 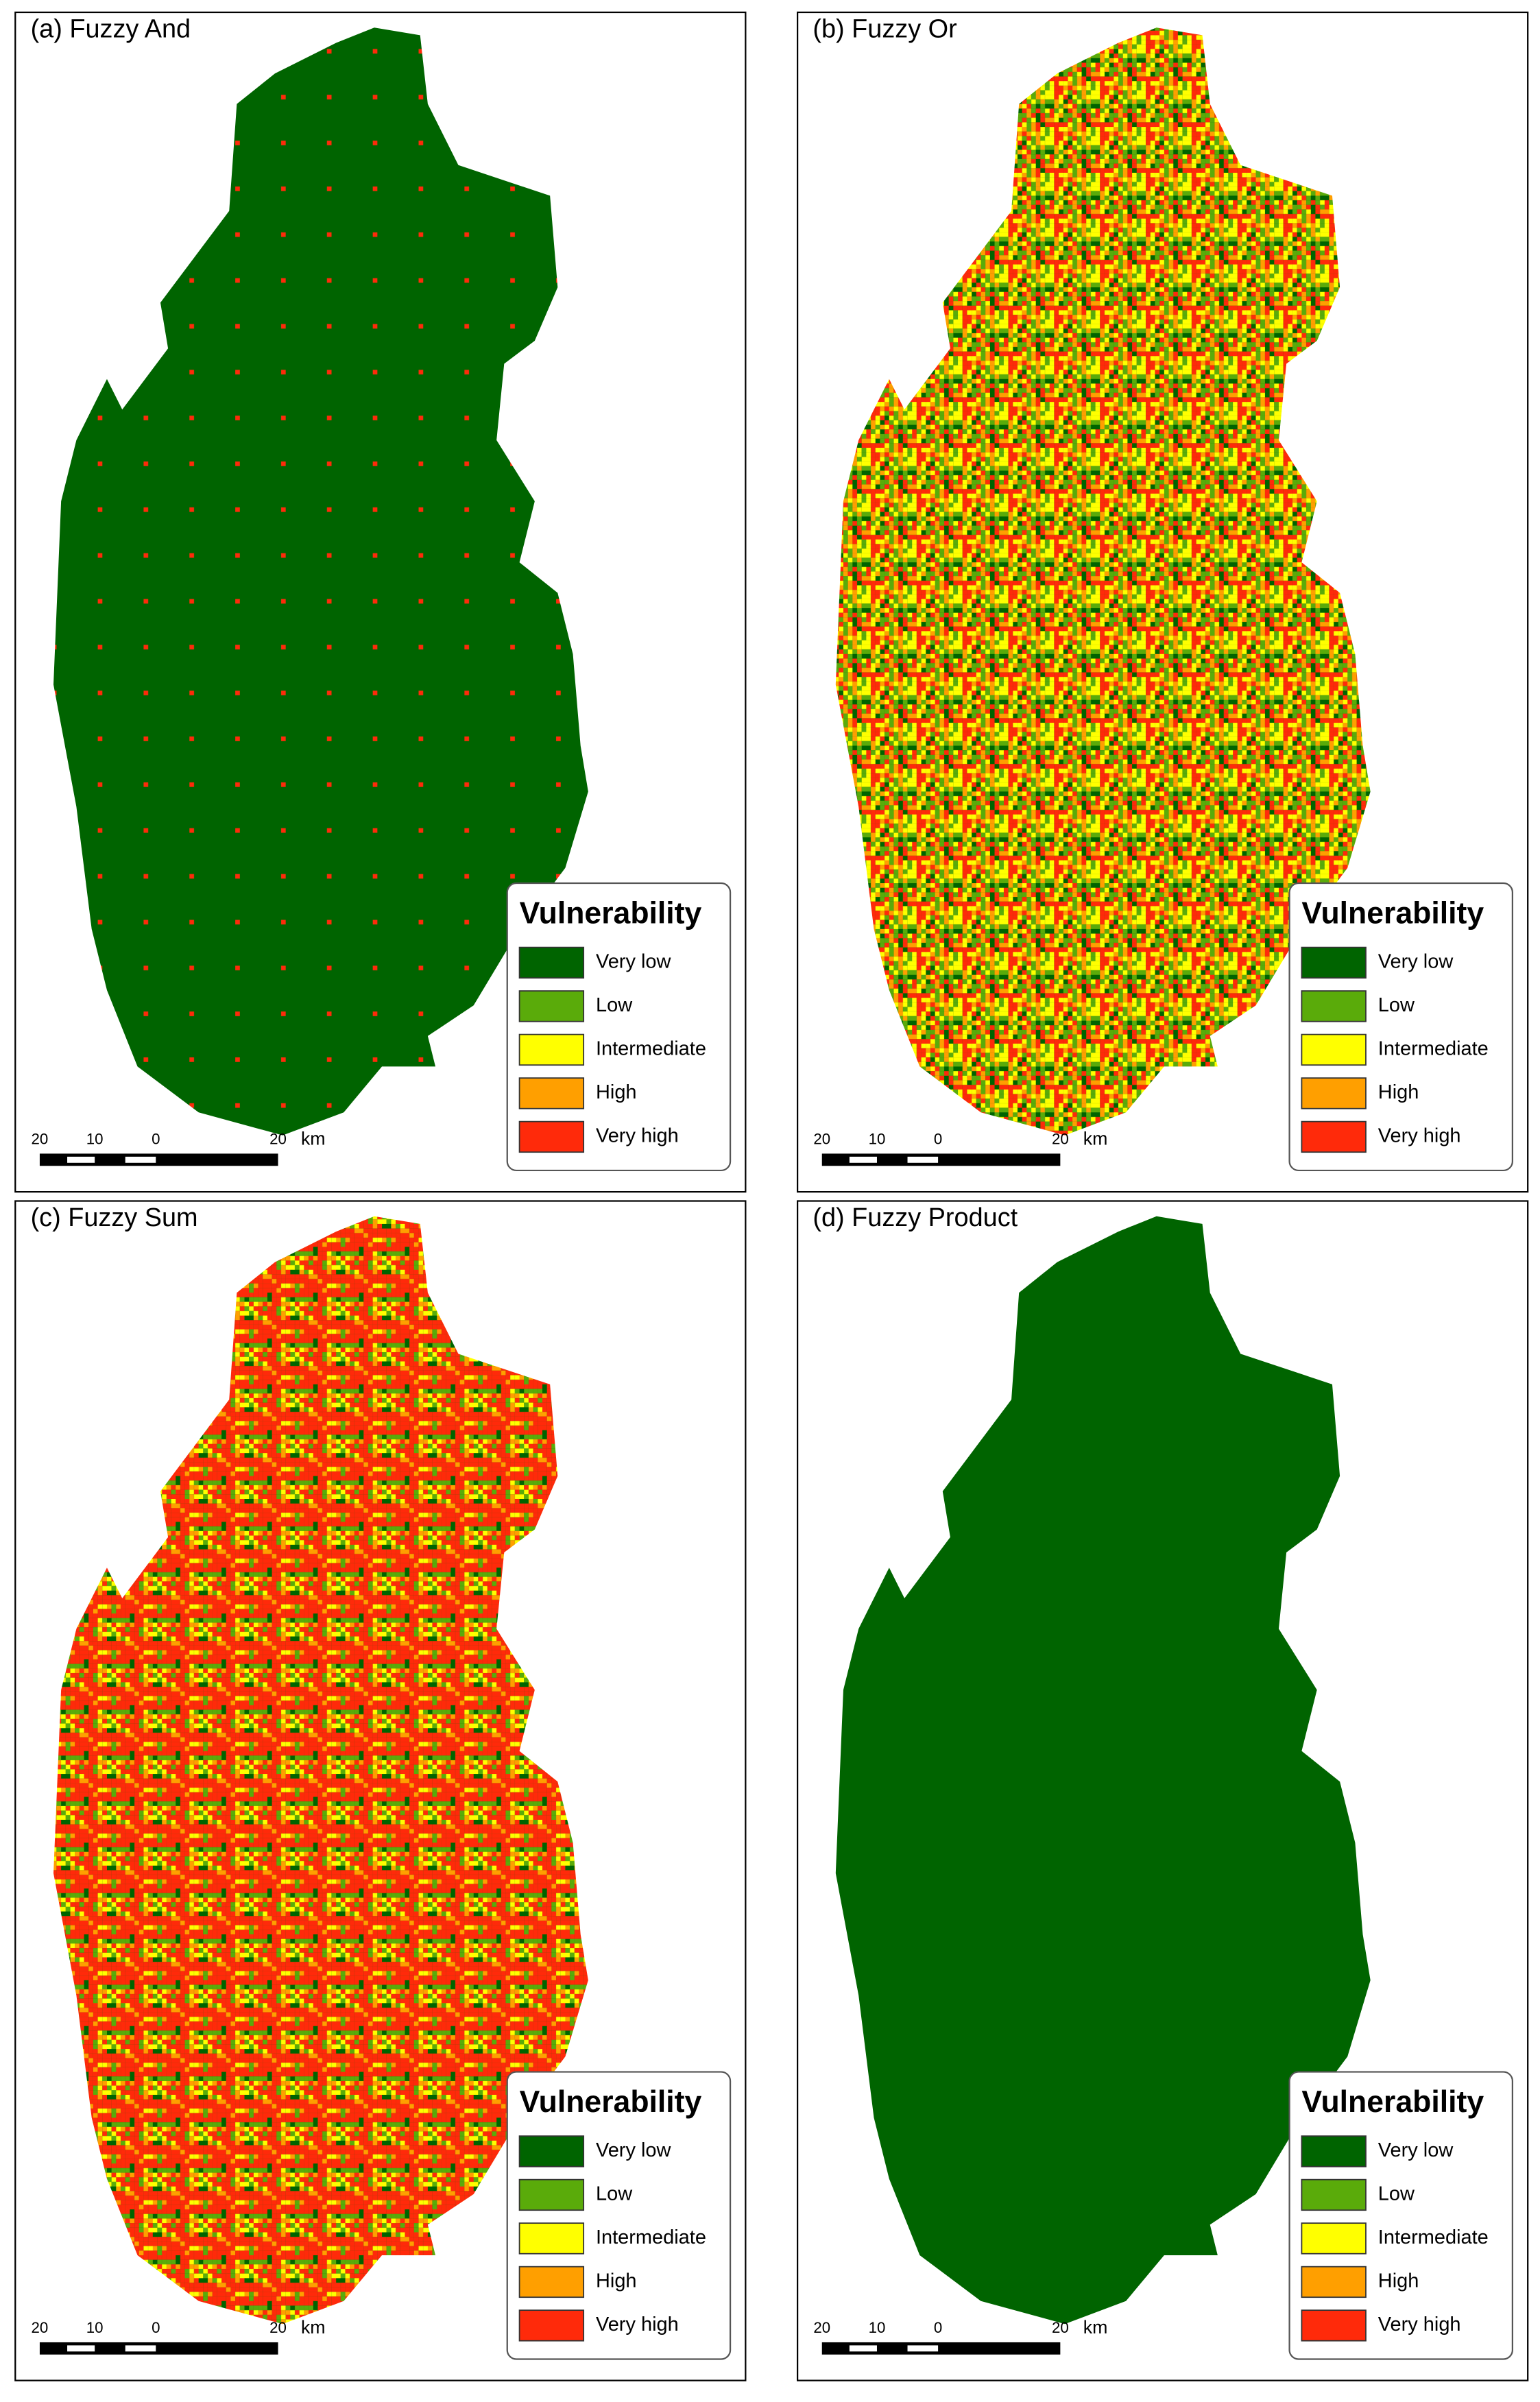 What do you see at coordinates (115, 1217) in the screenshot?
I see `panel-title: (c) Fuzzy Sum` at bounding box center [115, 1217].